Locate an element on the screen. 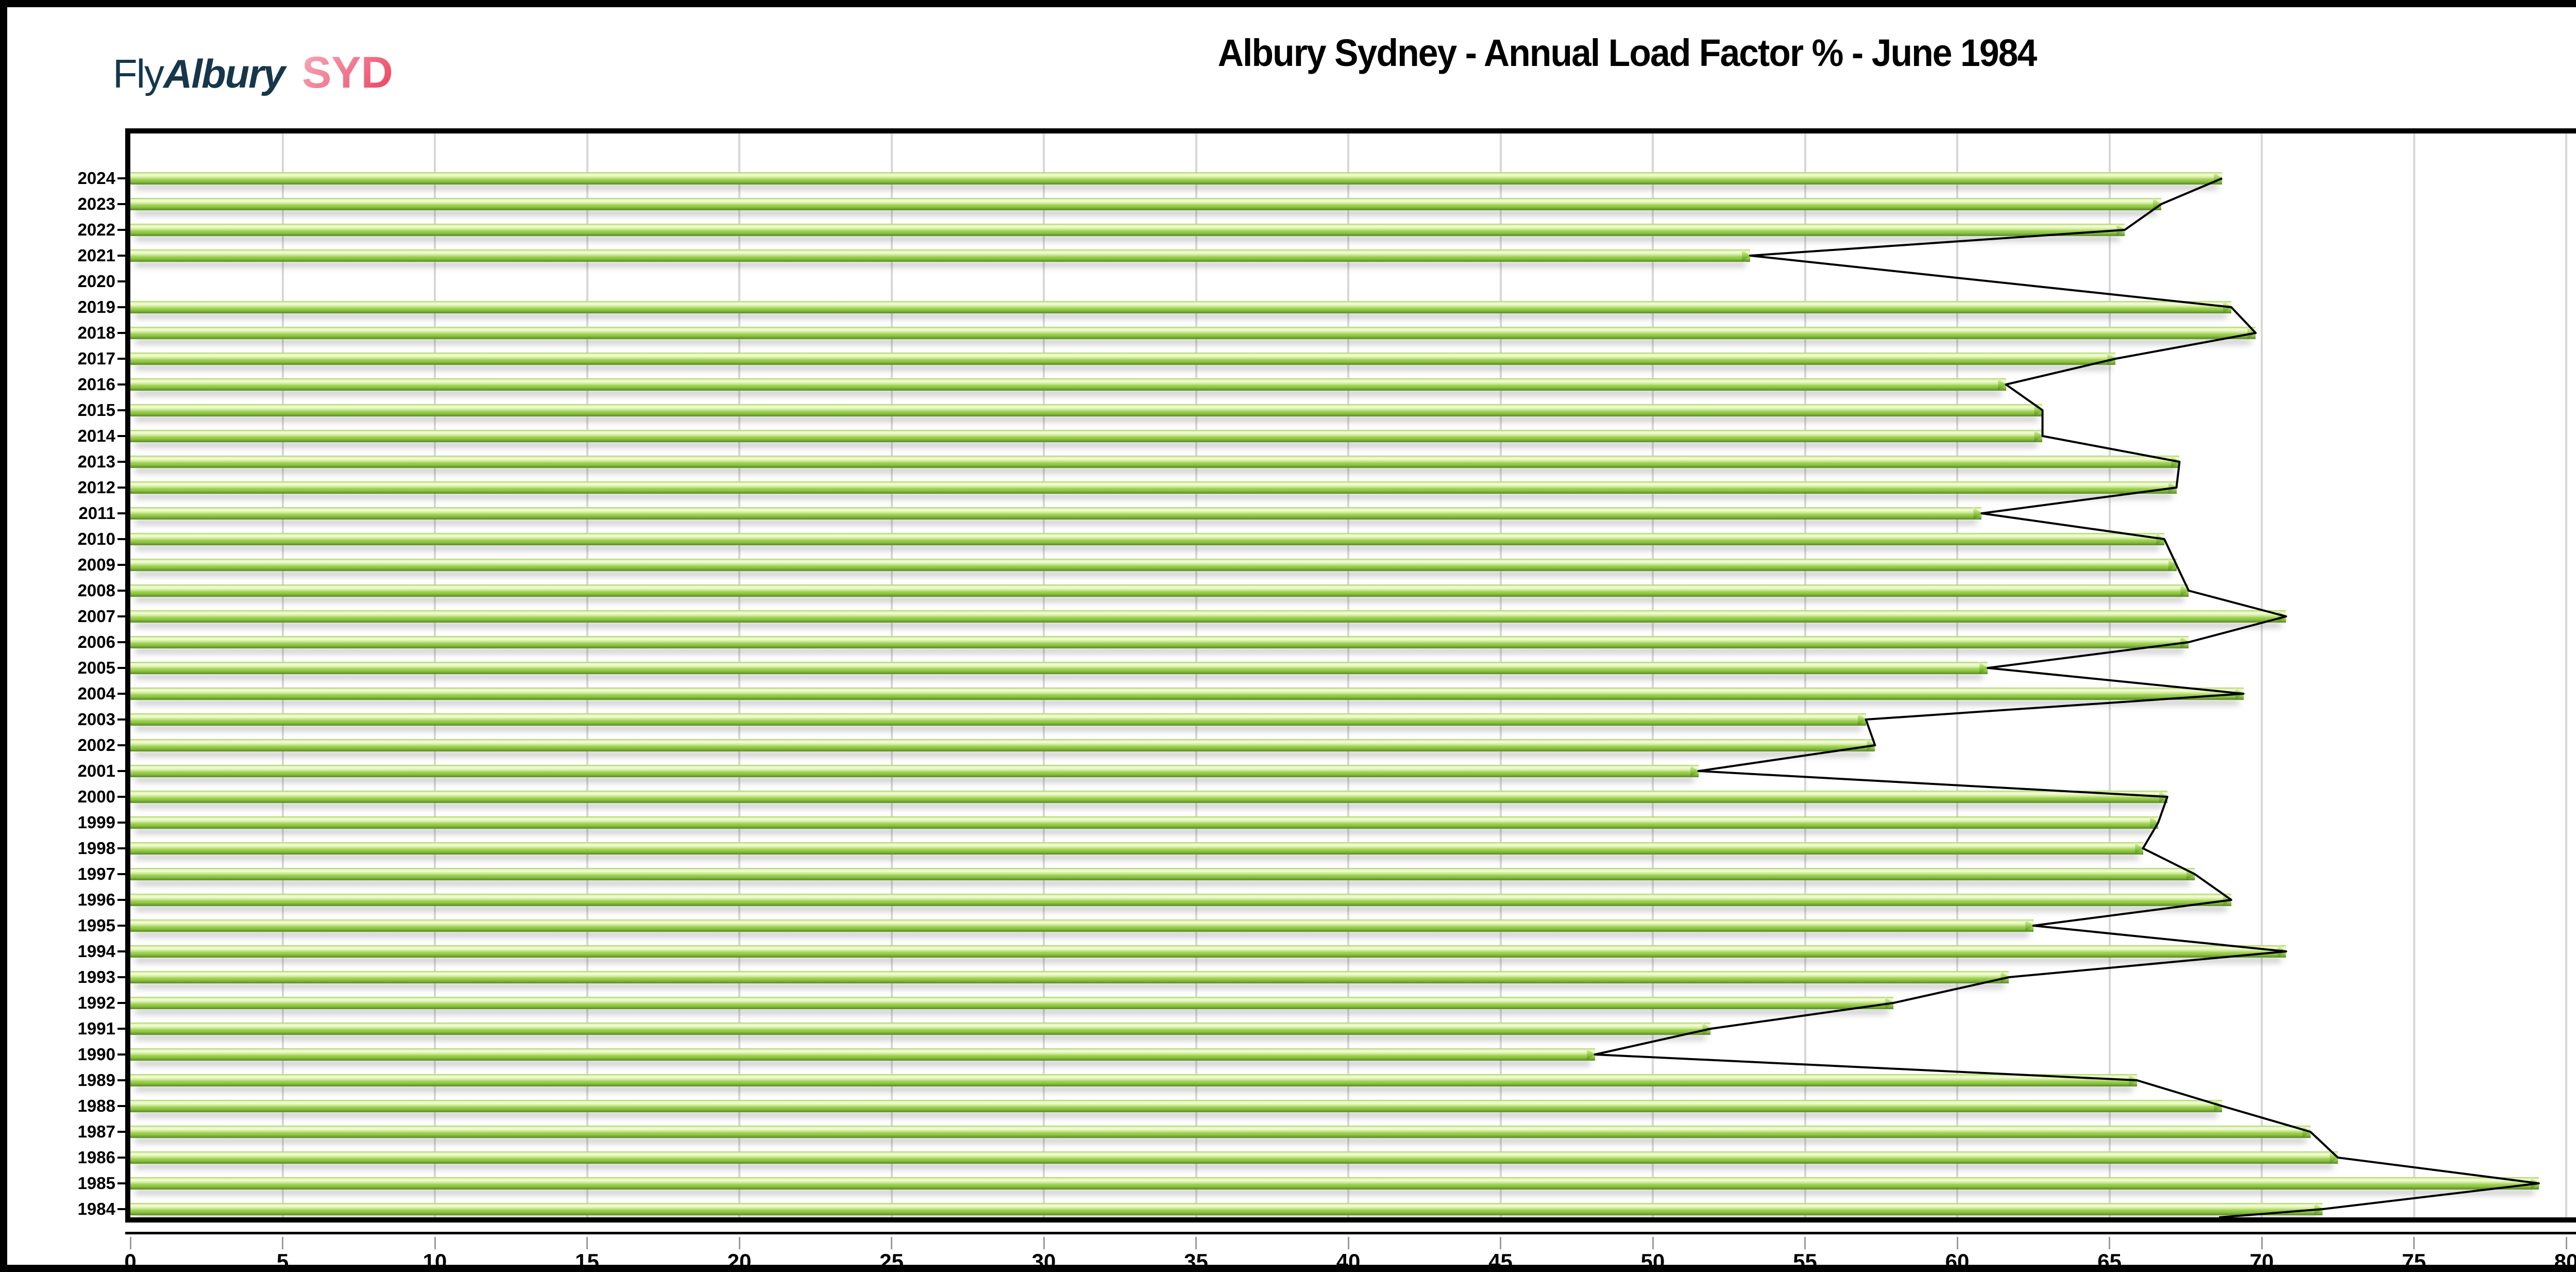 The height and width of the screenshot is (1272, 2576). bar-2007 is located at coordinates (1208, 616).